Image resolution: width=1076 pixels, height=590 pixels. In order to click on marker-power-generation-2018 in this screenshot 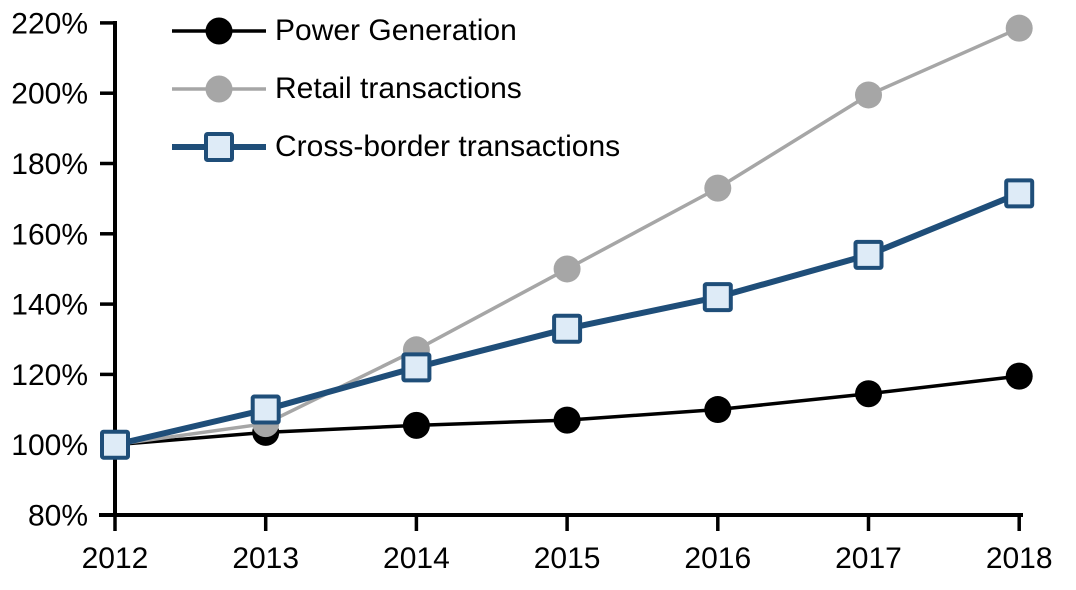, I will do `click(1019, 376)`.